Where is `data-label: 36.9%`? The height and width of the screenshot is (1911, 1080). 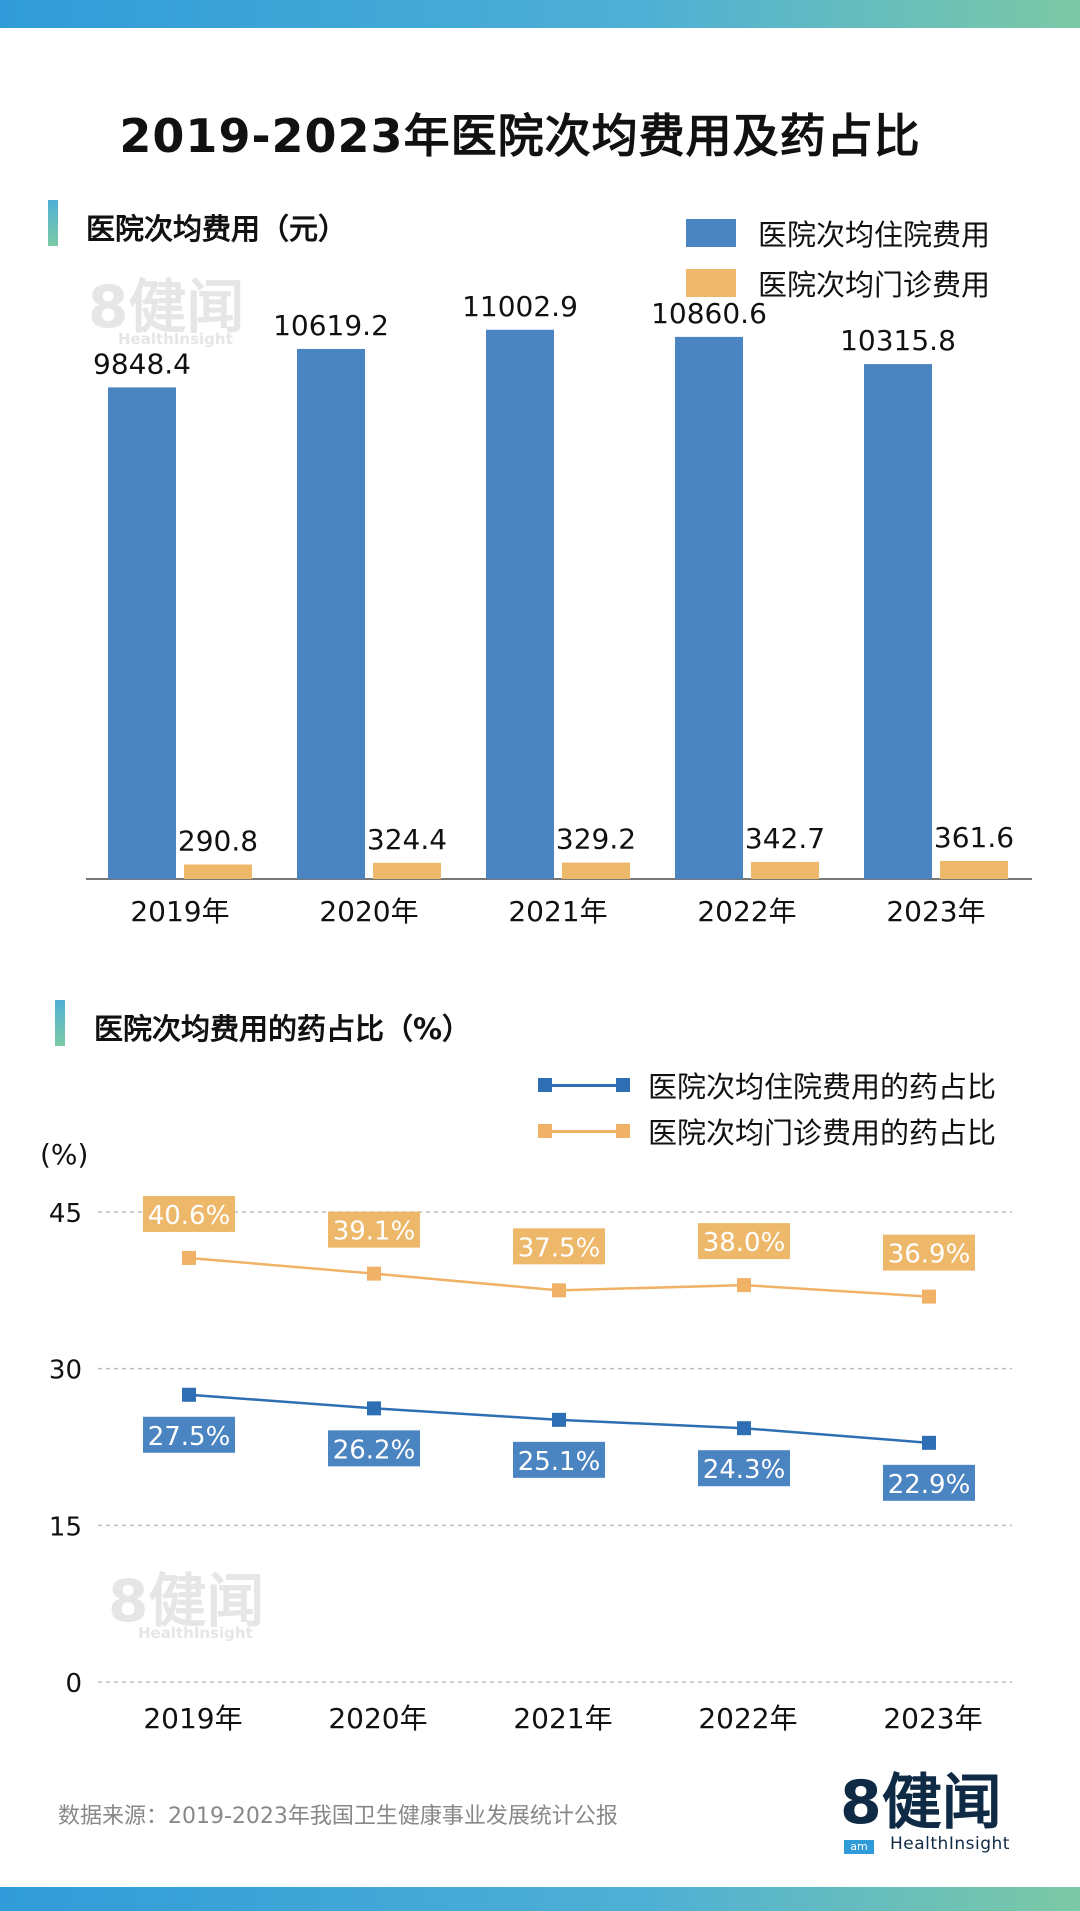 data-label: 36.9% is located at coordinates (929, 1255).